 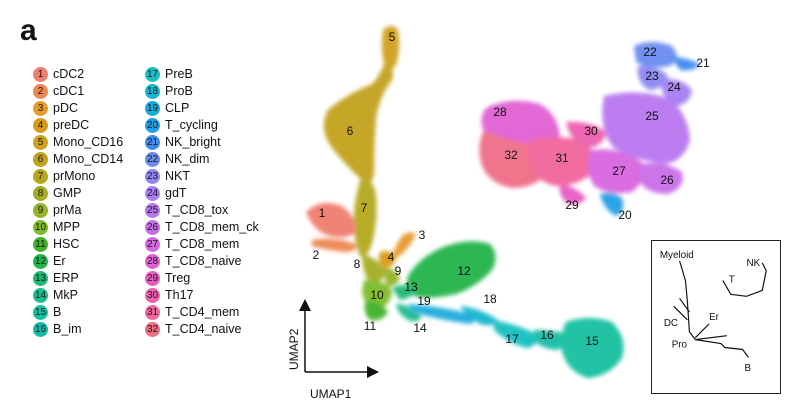 I want to click on legend-item-2: 2 cDC1, so click(x=103, y=91).